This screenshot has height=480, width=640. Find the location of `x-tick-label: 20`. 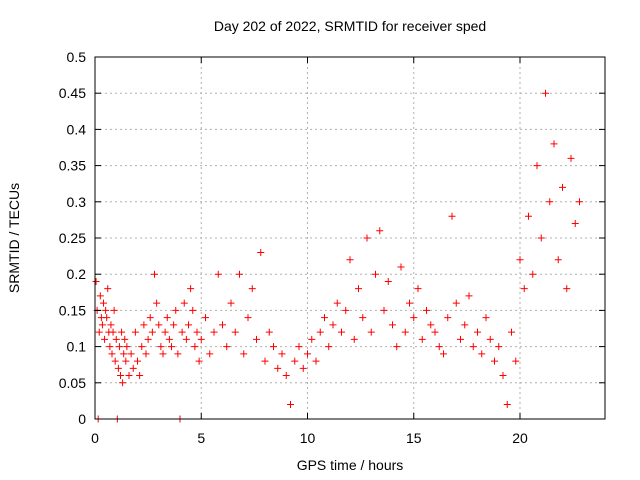

x-tick-label: 20 is located at coordinates (520, 438).